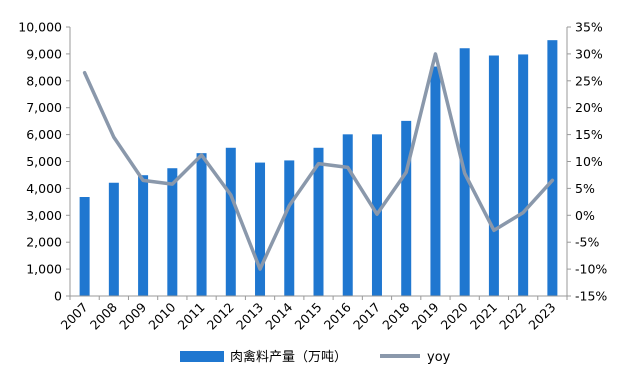 The image size is (633, 371). Describe the element at coordinates (40, 27) in the screenshot. I see `left-tick-label: 10,000` at that location.